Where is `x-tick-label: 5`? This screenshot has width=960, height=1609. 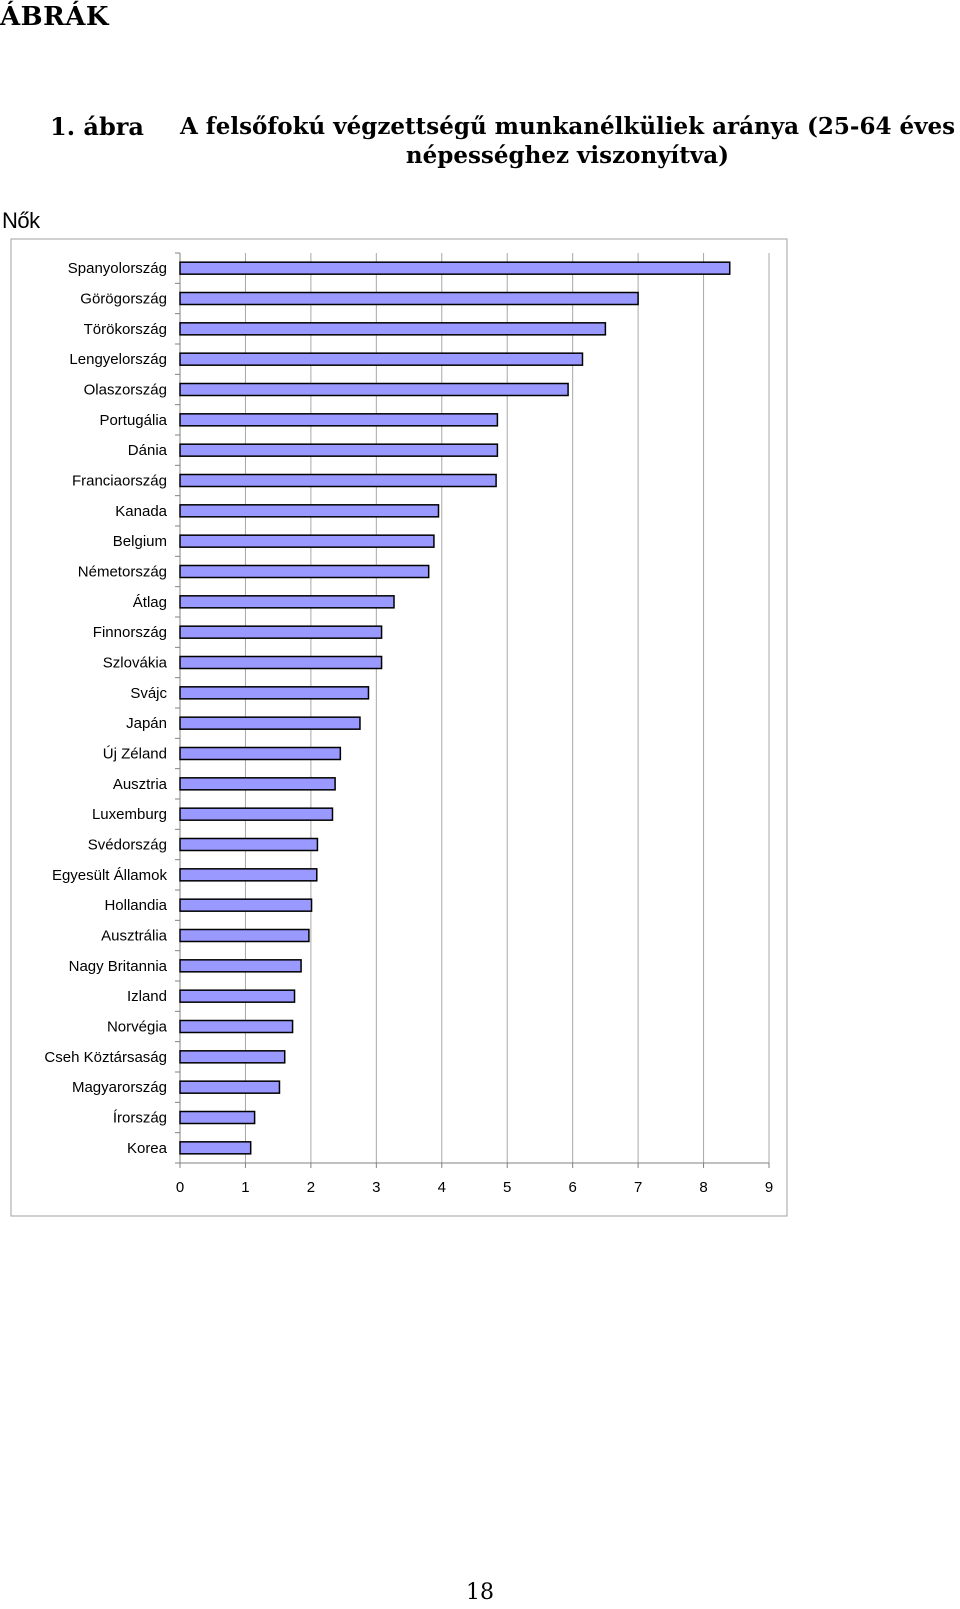
x-tick-label: 5 is located at coordinates (507, 1187).